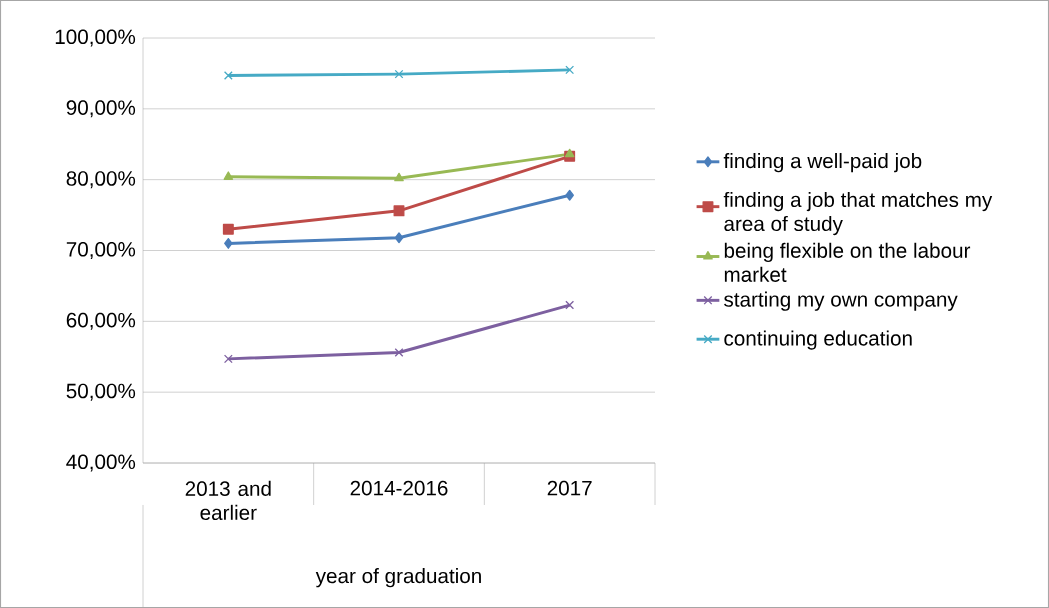 The width and height of the screenshot is (1049, 608). What do you see at coordinates (569, 488) in the screenshot?
I see `x-tick-label: 2017` at bounding box center [569, 488].